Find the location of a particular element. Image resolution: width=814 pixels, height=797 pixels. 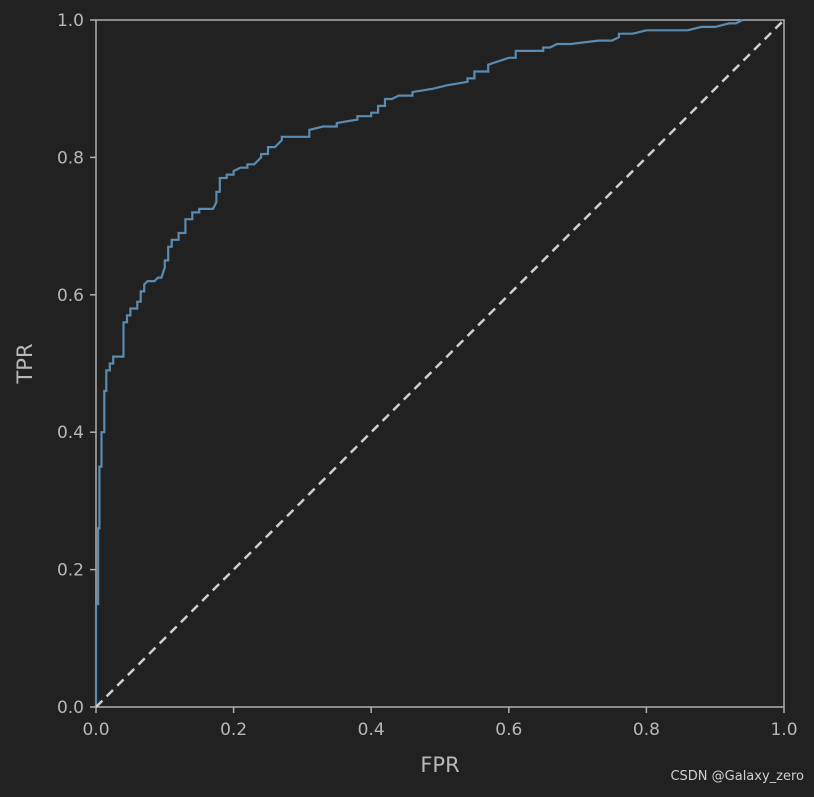

x-tick-label: 0.6 is located at coordinates (508, 730).